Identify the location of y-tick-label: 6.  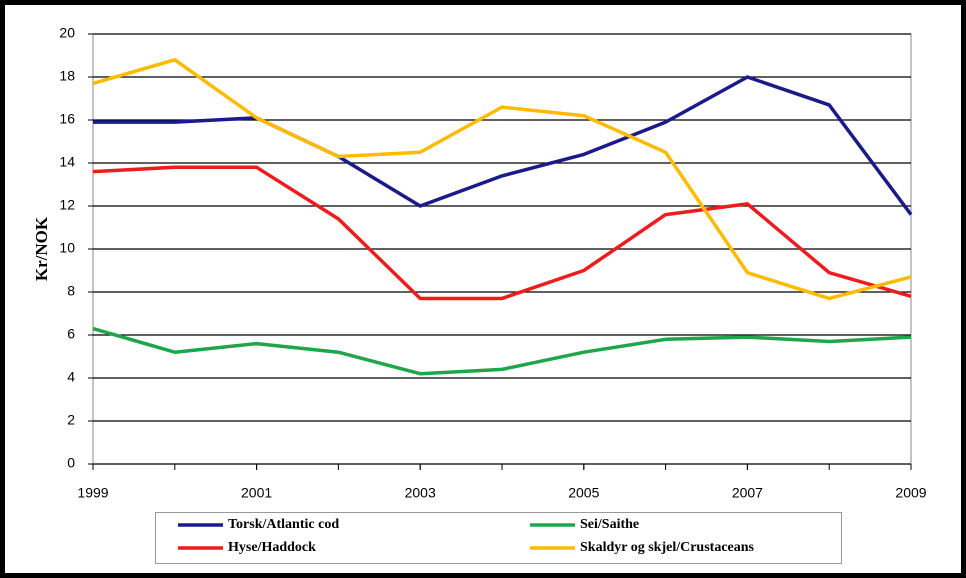
(71, 334).